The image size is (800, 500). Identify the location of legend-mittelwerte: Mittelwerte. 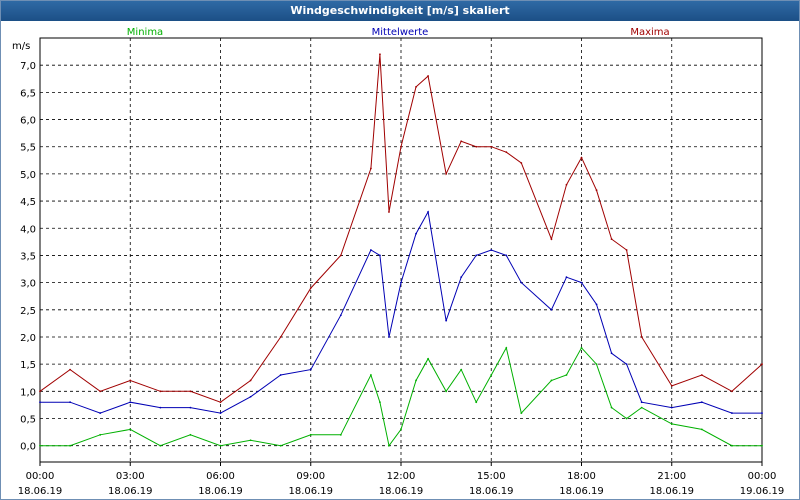
(400, 32).